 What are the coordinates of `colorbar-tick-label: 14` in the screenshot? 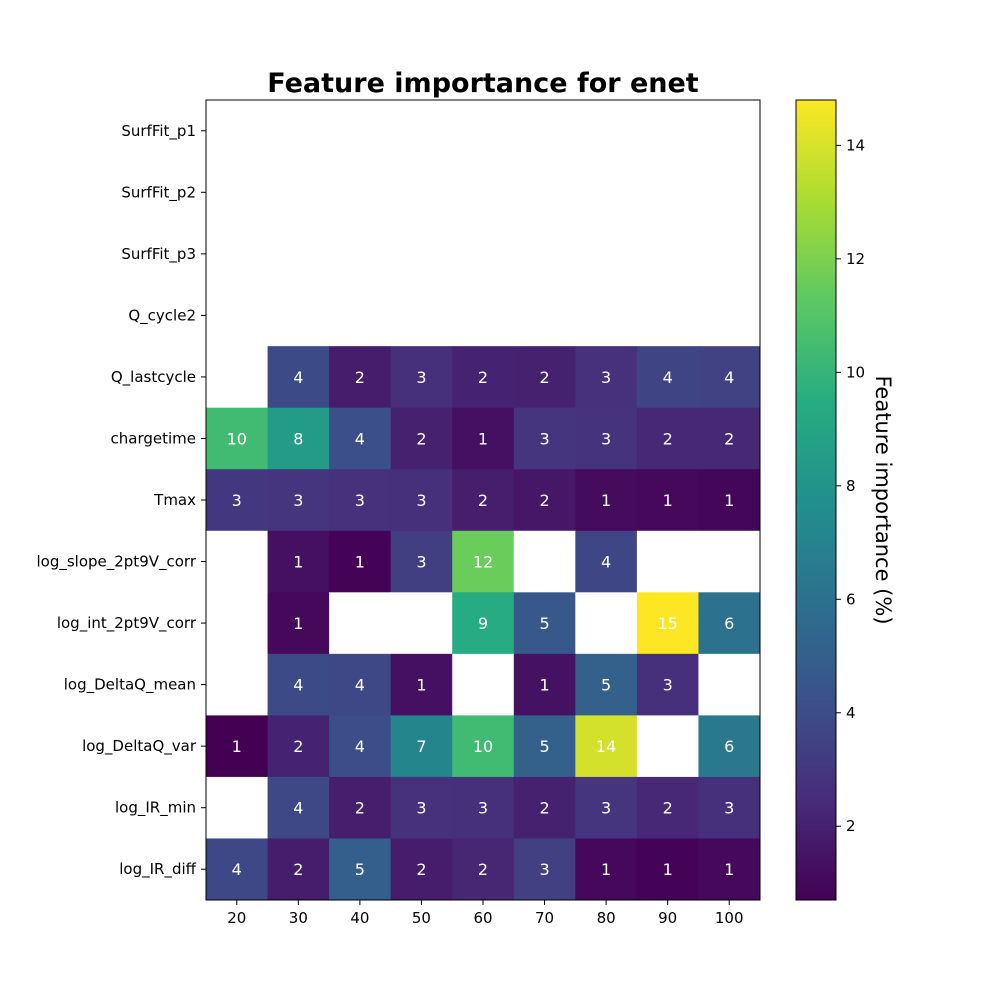 It's located at (855, 145).